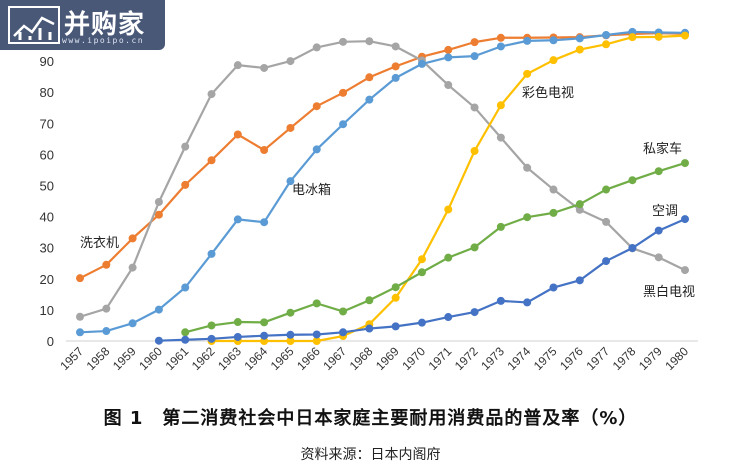 The image size is (741, 469). Describe the element at coordinates (47, 186) in the screenshot. I see `y-tick-label: 50` at that location.